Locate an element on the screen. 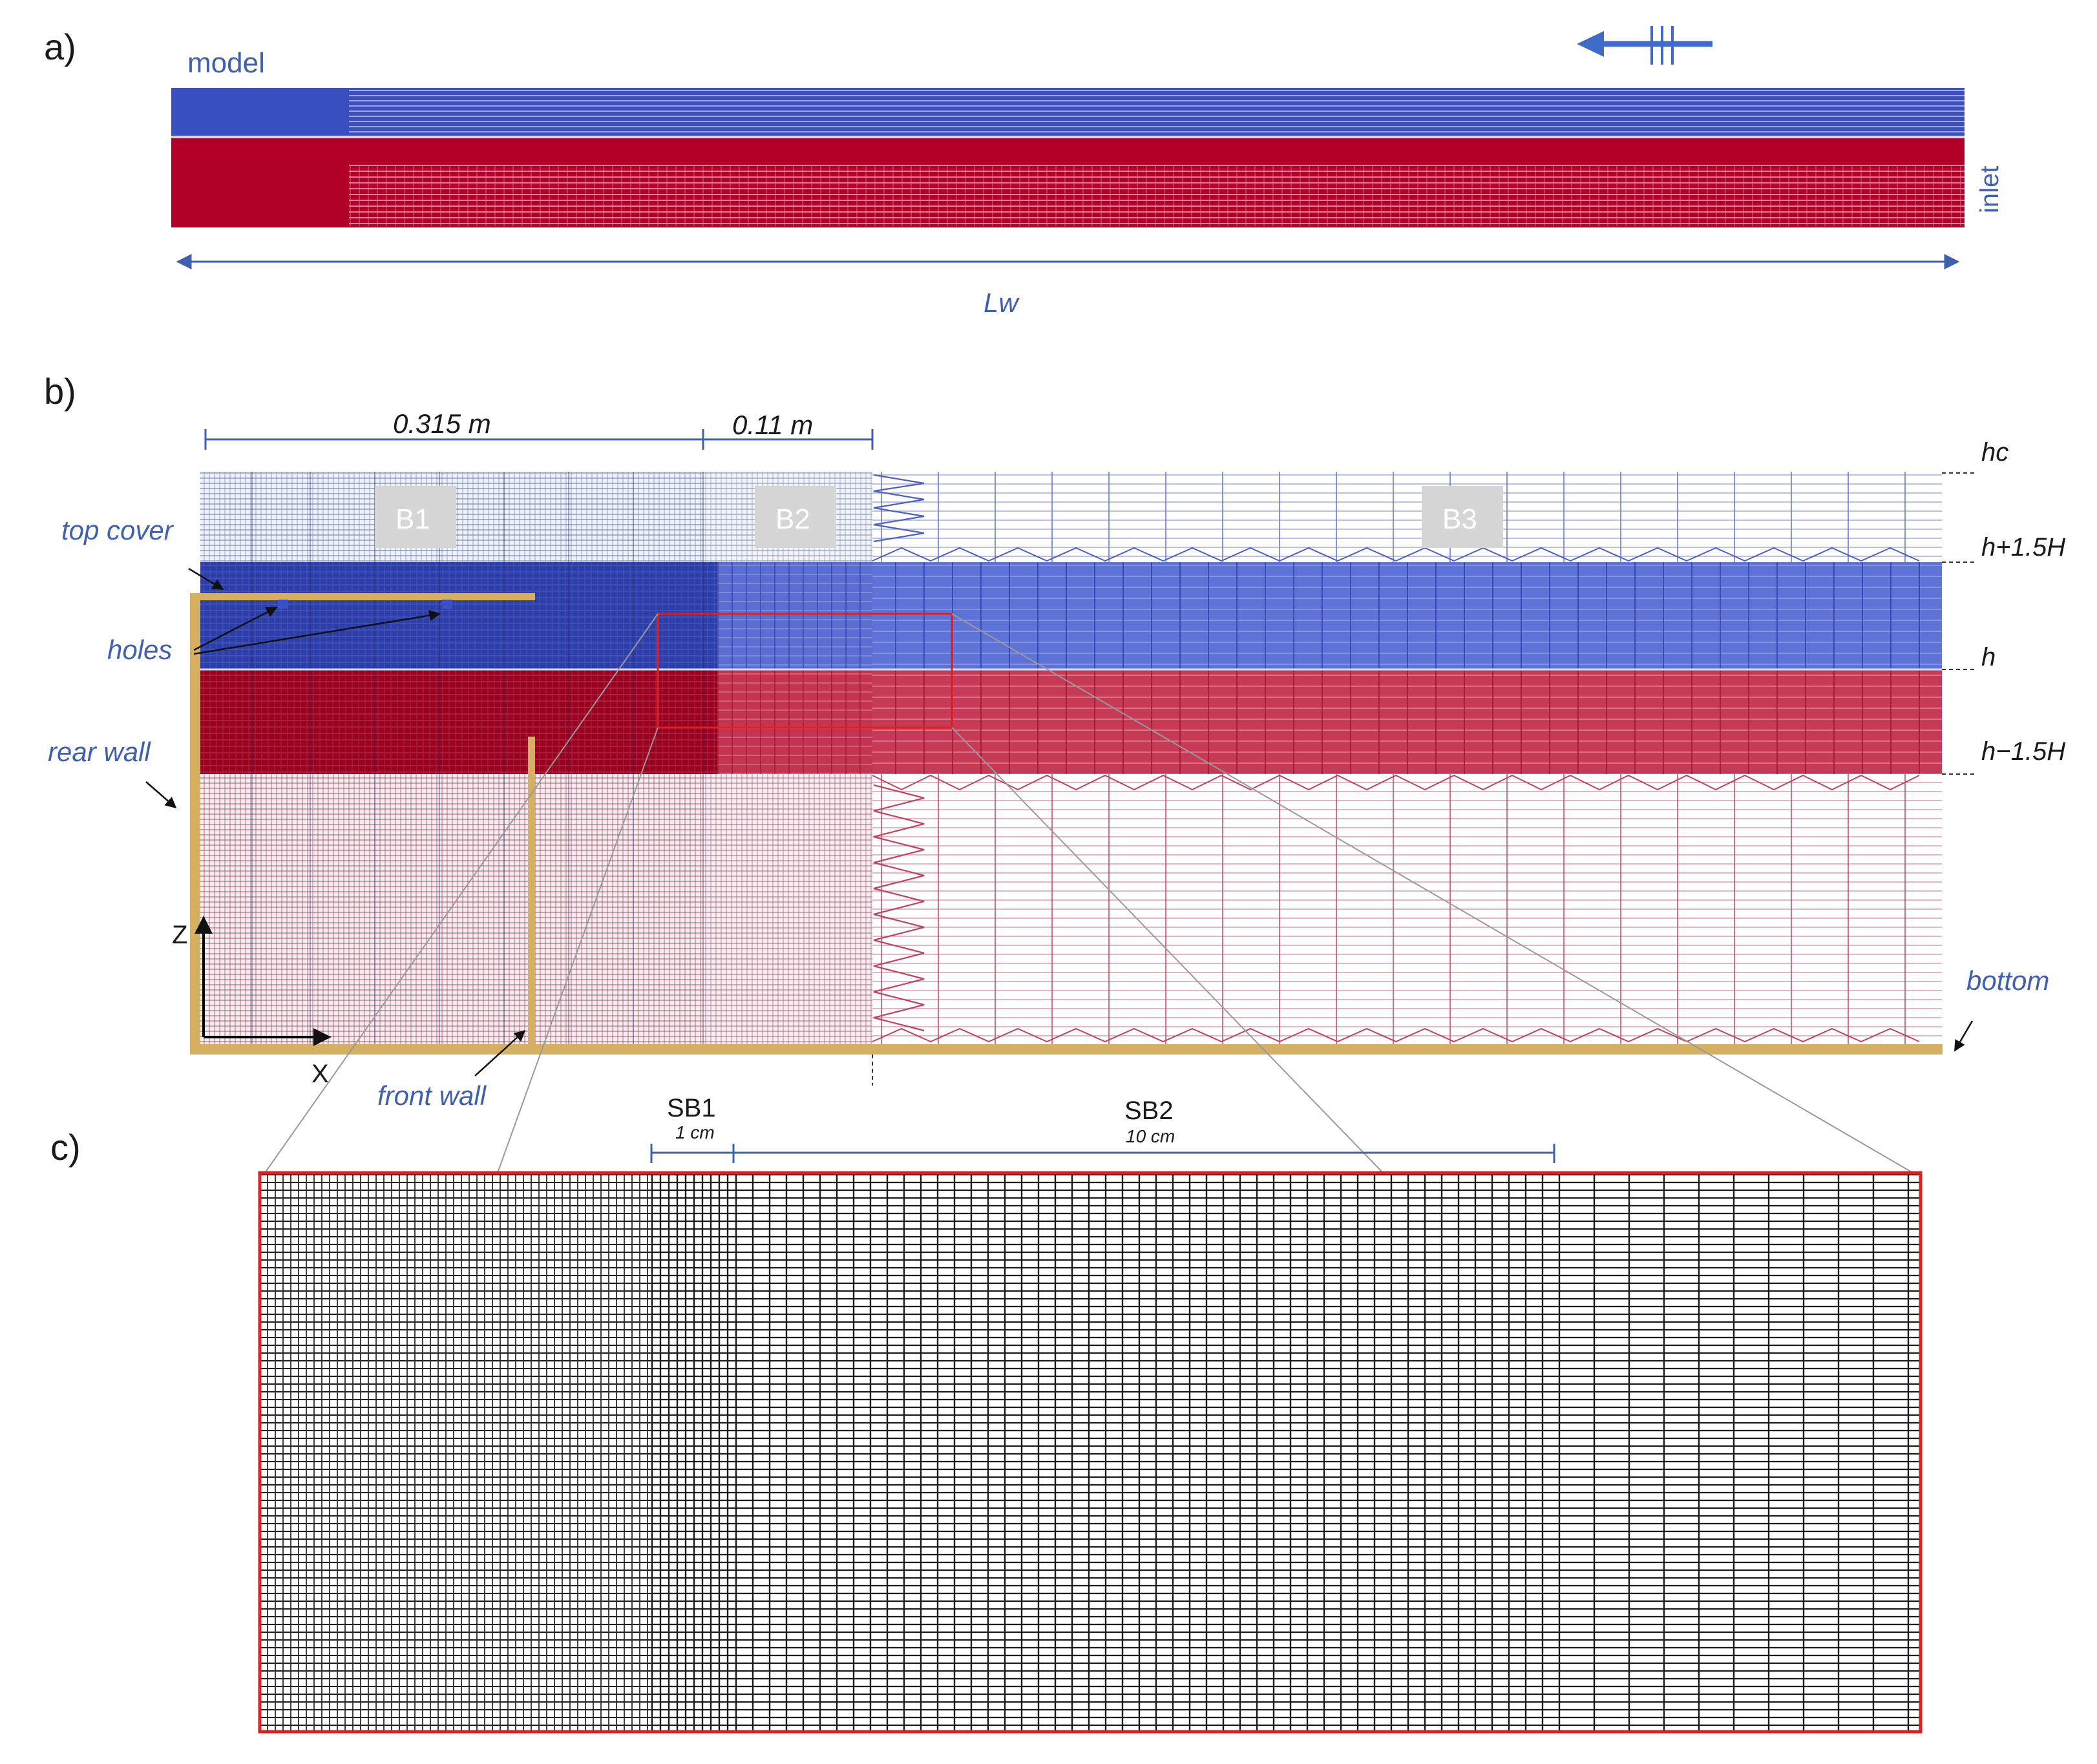 This screenshot has width=2097, height=1764. b1-water-bottom-zone is located at coordinates (451, 910).